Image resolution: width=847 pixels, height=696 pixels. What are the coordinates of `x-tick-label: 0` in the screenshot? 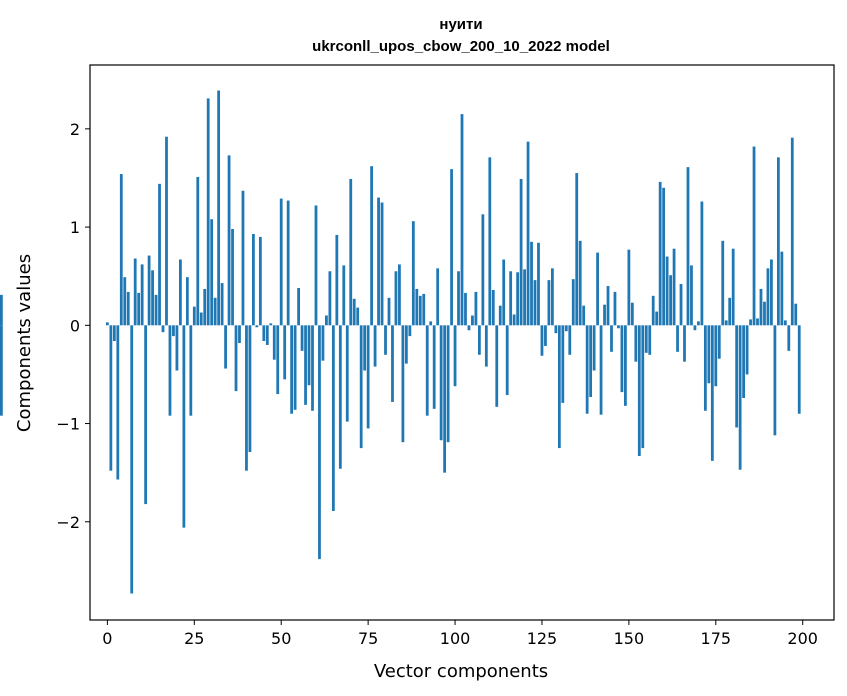 It's located at (107, 638).